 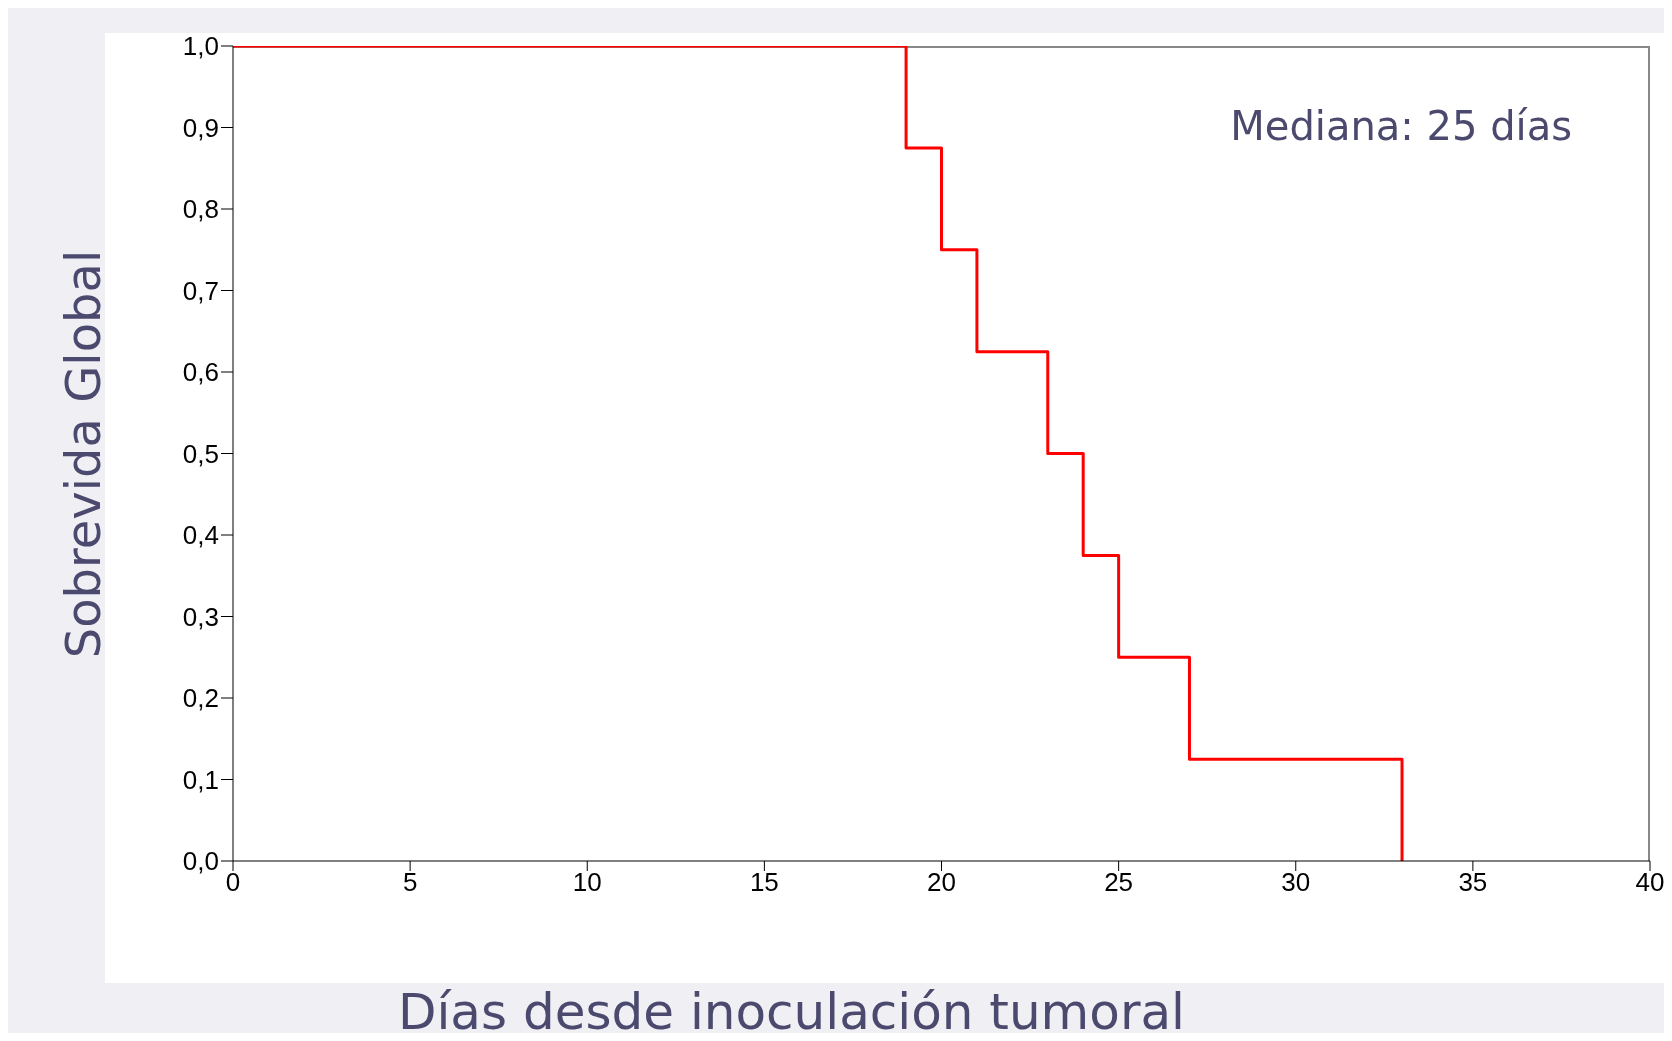 What do you see at coordinates (200, 46) in the screenshot?
I see `y-tick-label: 1,0` at bounding box center [200, 46].